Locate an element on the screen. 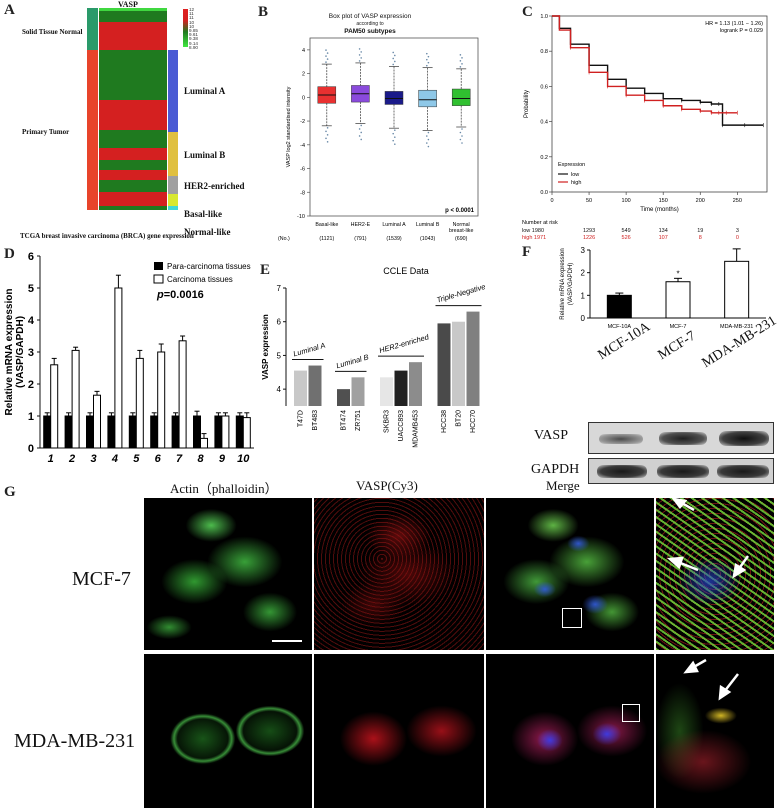 Image resolution: width=778 pixels, height=812 pixels. y-tick-label: 5 is located at coordinates (279, 355).